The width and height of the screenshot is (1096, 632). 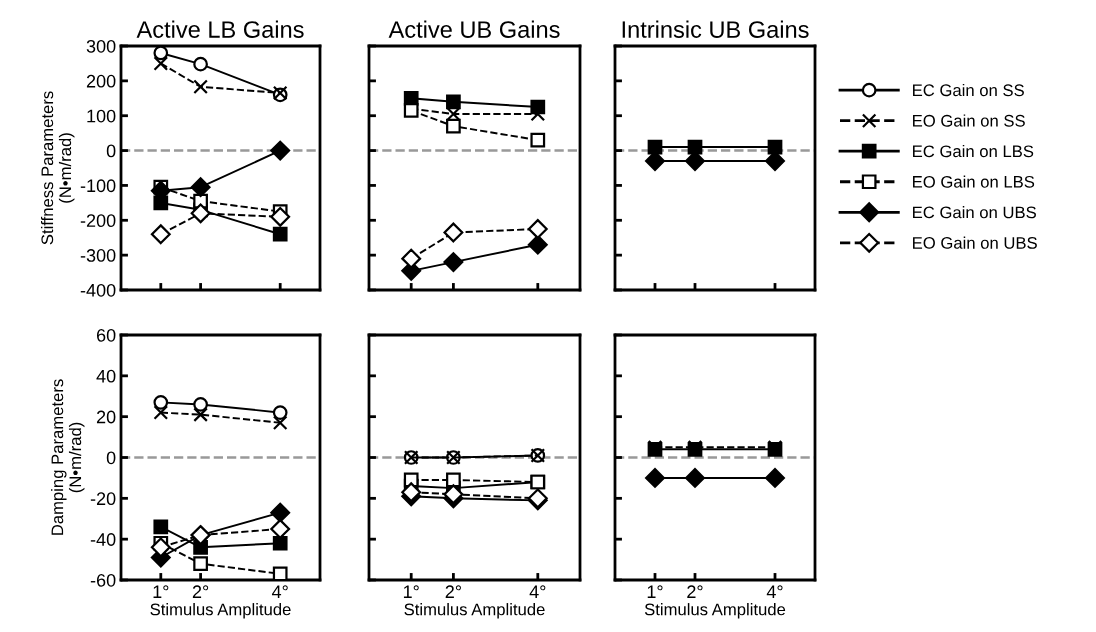 What do you see at coordinates (975, 242) in the screenshot?
I see `legend-label: EO Gain on UBS` at bounding box center [975, 242].